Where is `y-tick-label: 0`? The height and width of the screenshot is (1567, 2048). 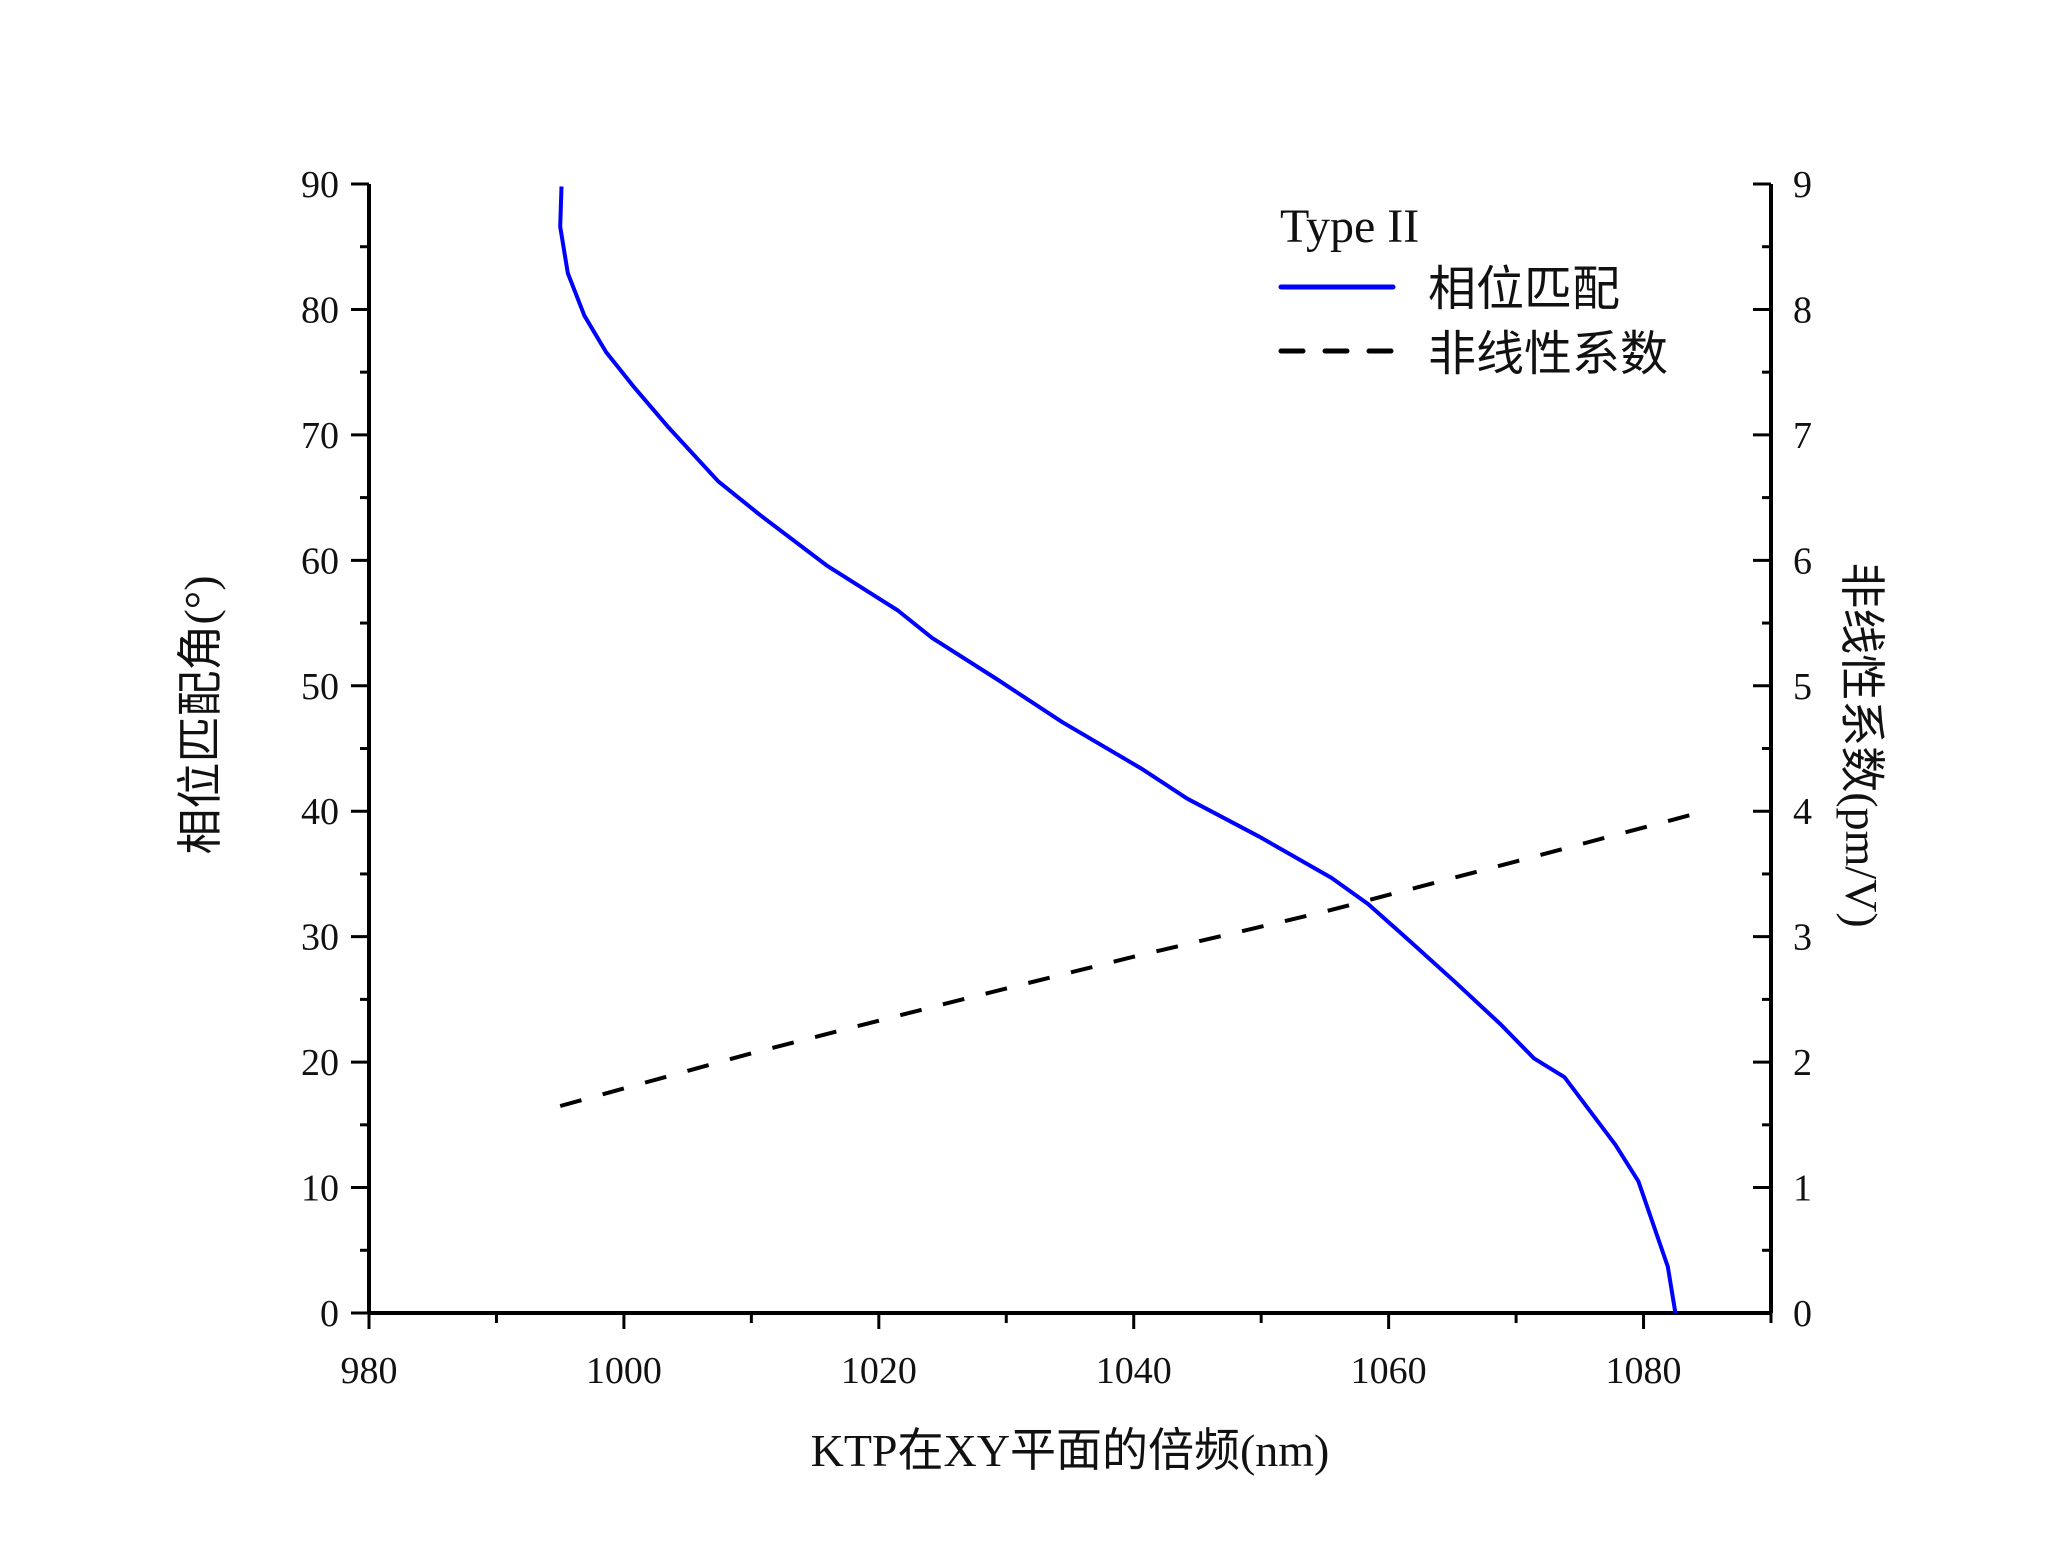 y-tick-label: 0 is located at coordinates (329, 1314).